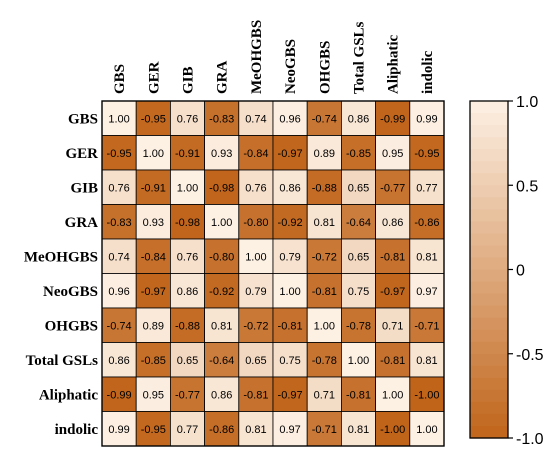 This screenshot has height=456, width=550. I want to click on cell-value-label: 0.89, so click(153, 326).